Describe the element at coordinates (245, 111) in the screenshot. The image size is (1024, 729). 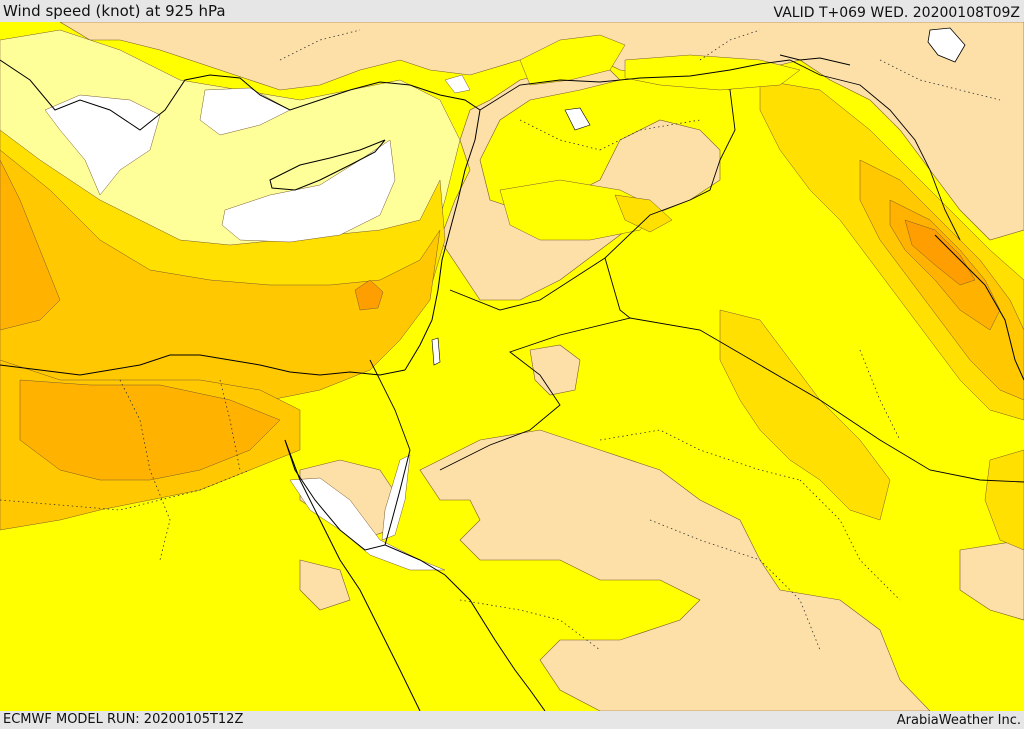
I see `calm-white-anatolia` at that location.